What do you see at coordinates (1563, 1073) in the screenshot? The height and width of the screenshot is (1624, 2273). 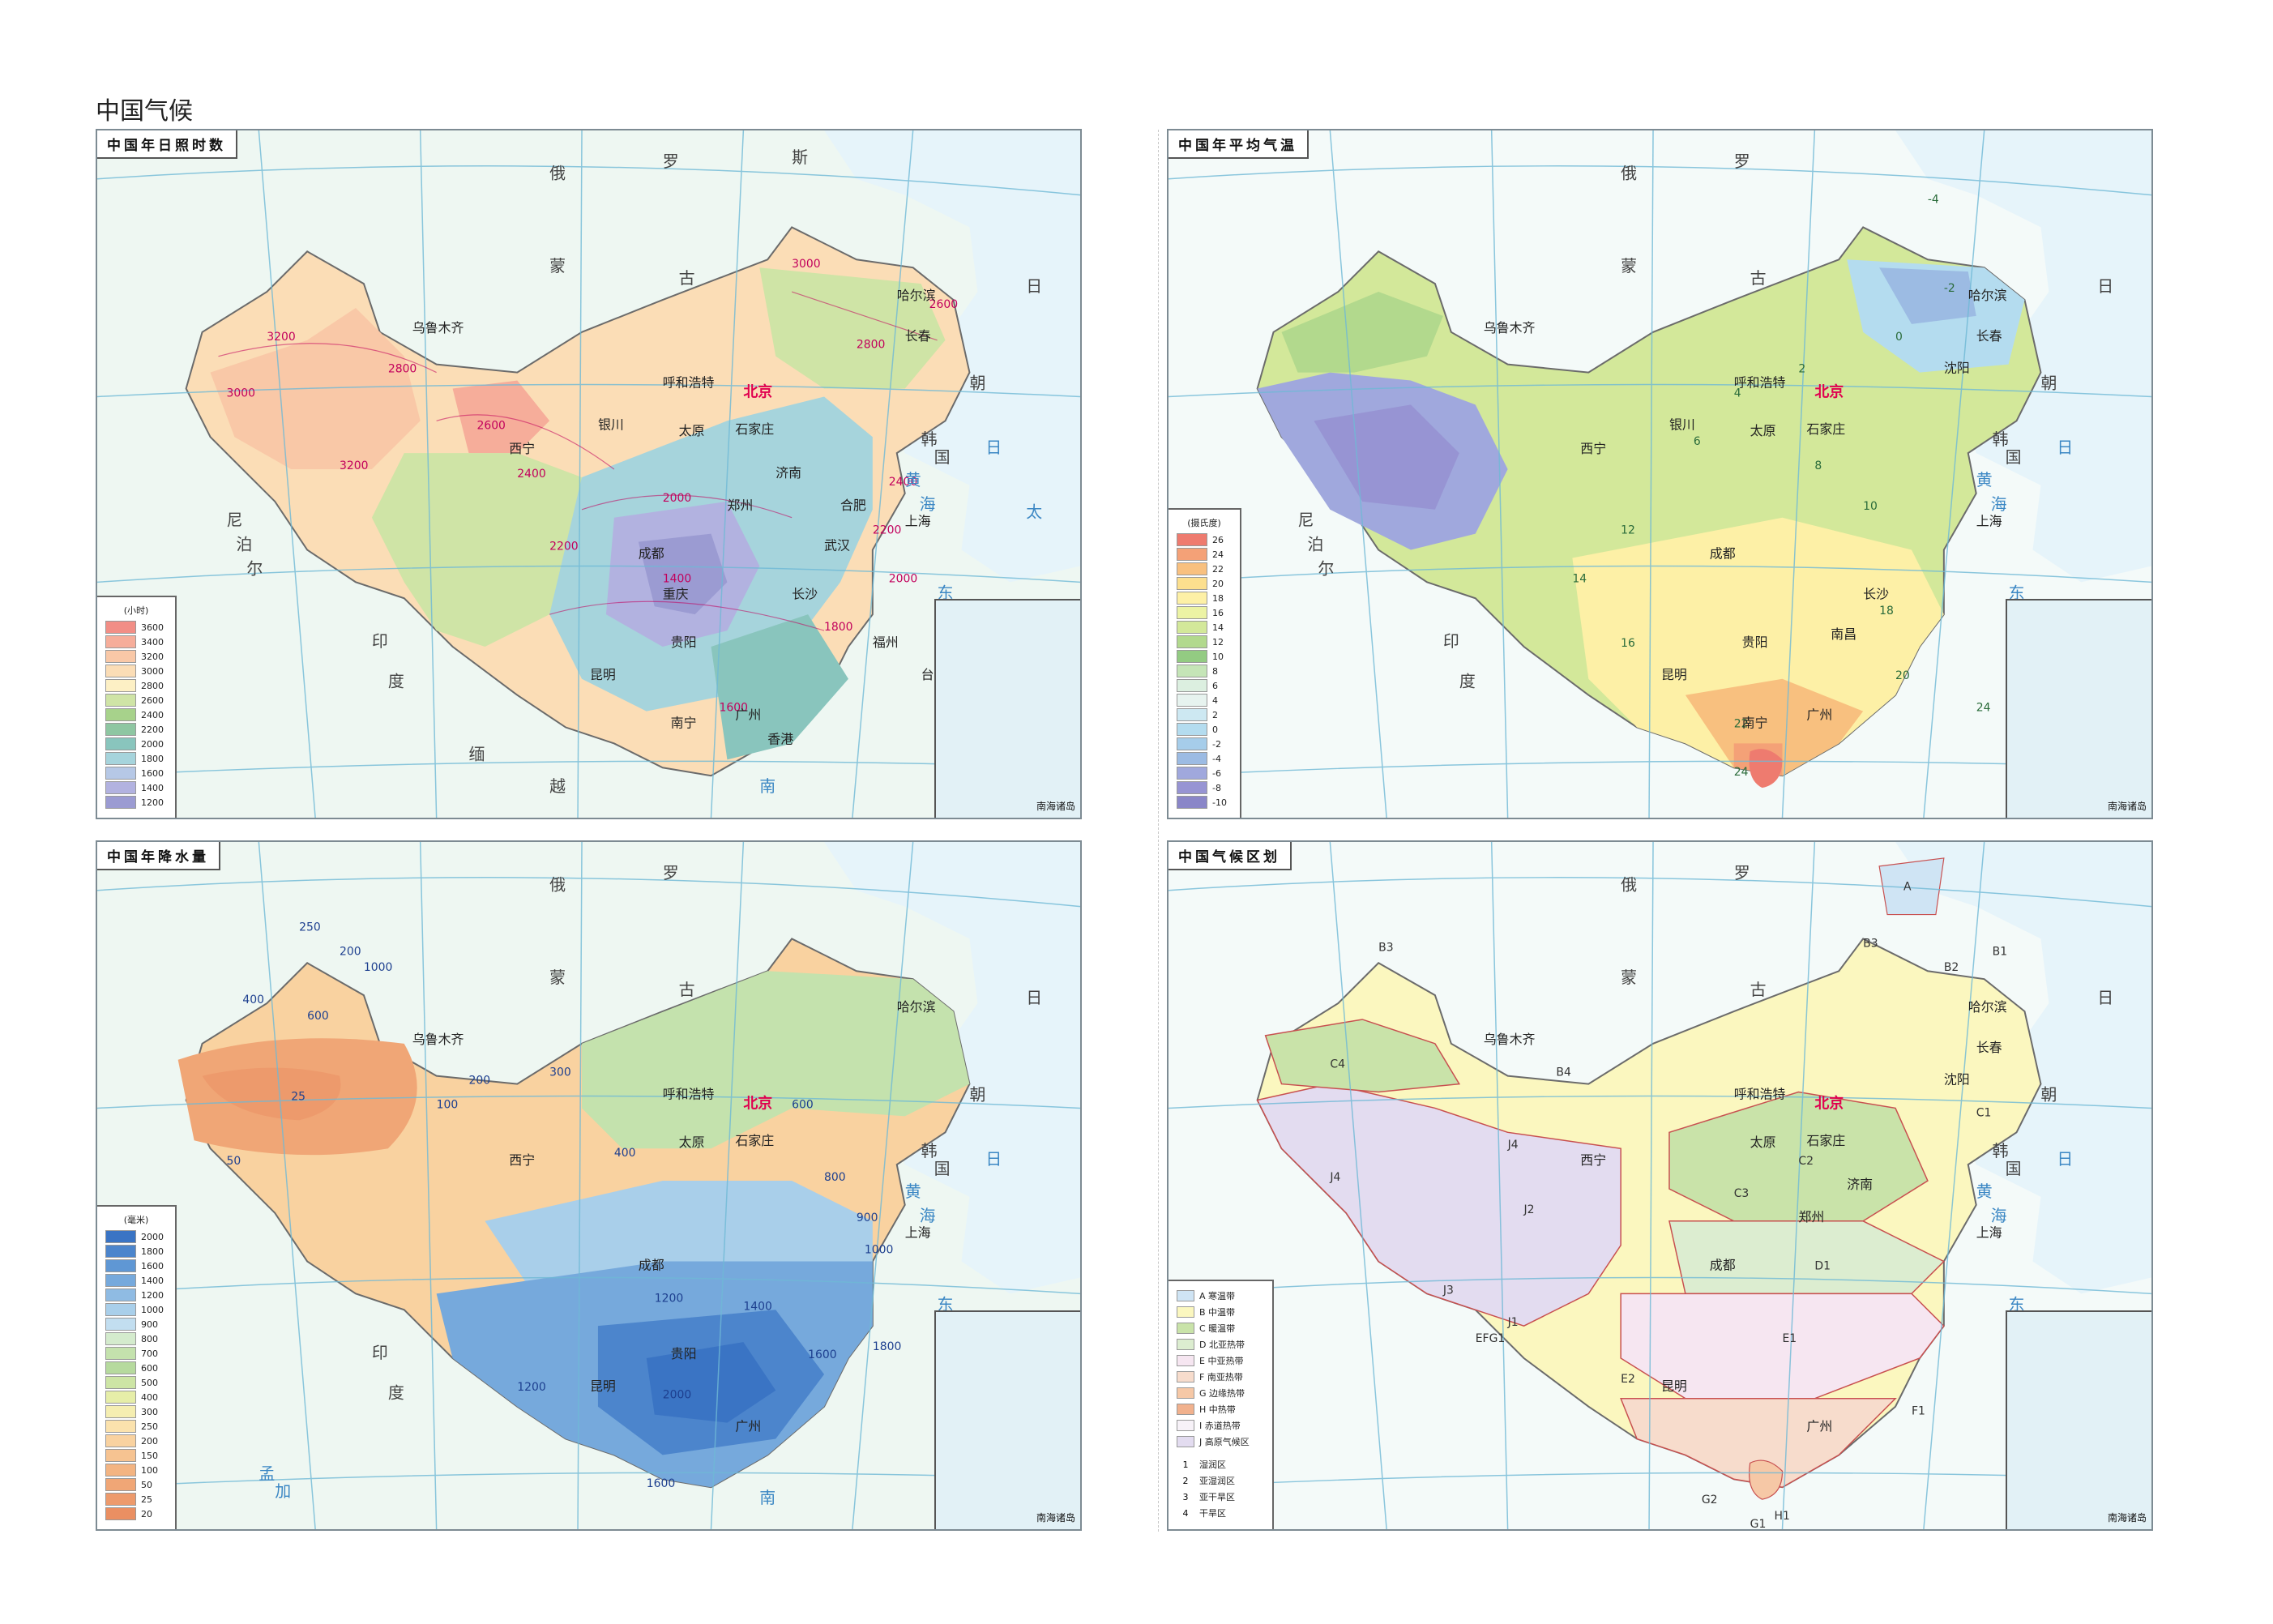 I see `svg-text: B4` at bounding box center [1563, 1073].